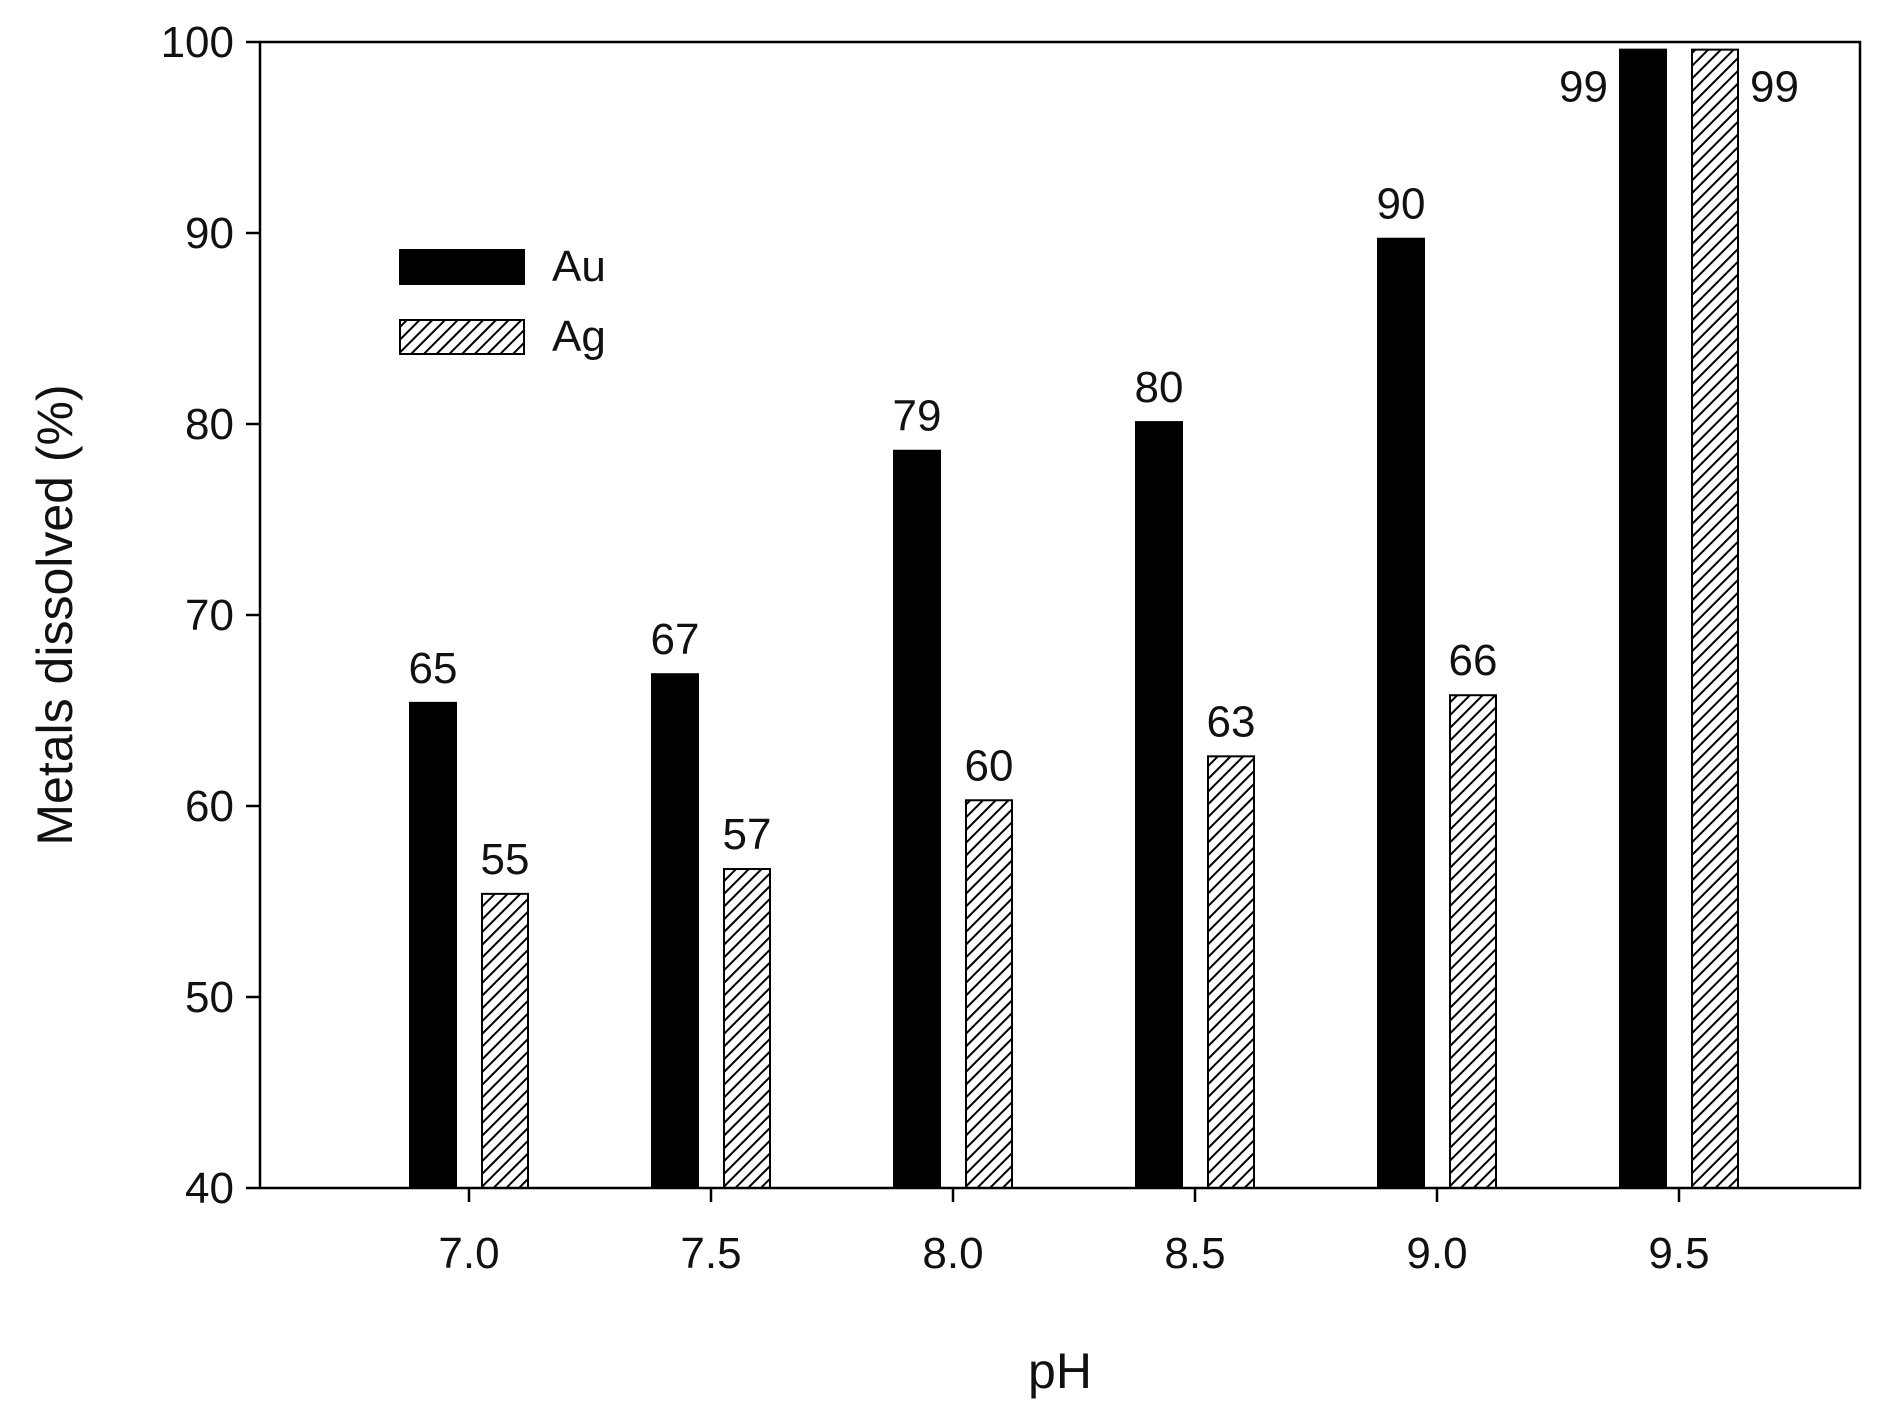 Image resolution: width=1877 pixels, height=1418 pixels. What do you see at coordinates (579, 266) in the screenshot?
I see `legend-label-au: Au` at bounding box center [579, 266].